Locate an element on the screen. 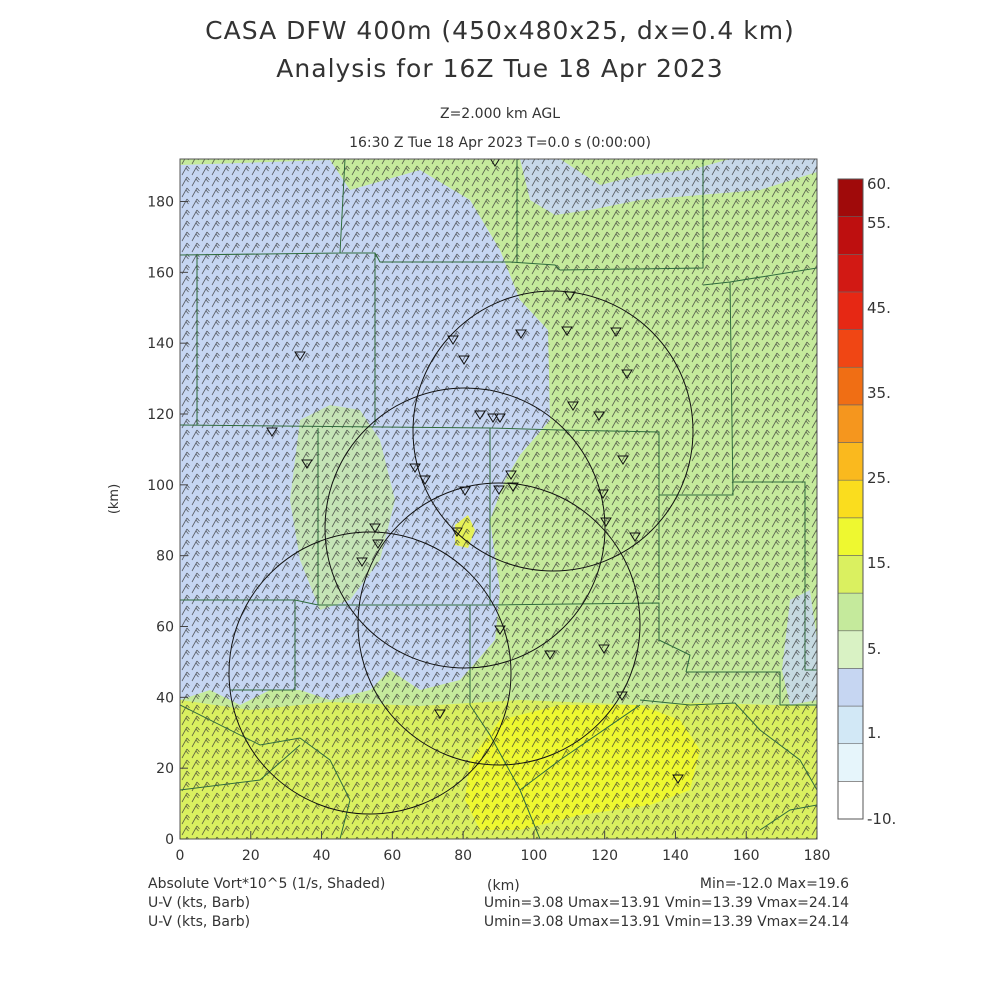  radar-ring-center is located at coordinates (465, 528).